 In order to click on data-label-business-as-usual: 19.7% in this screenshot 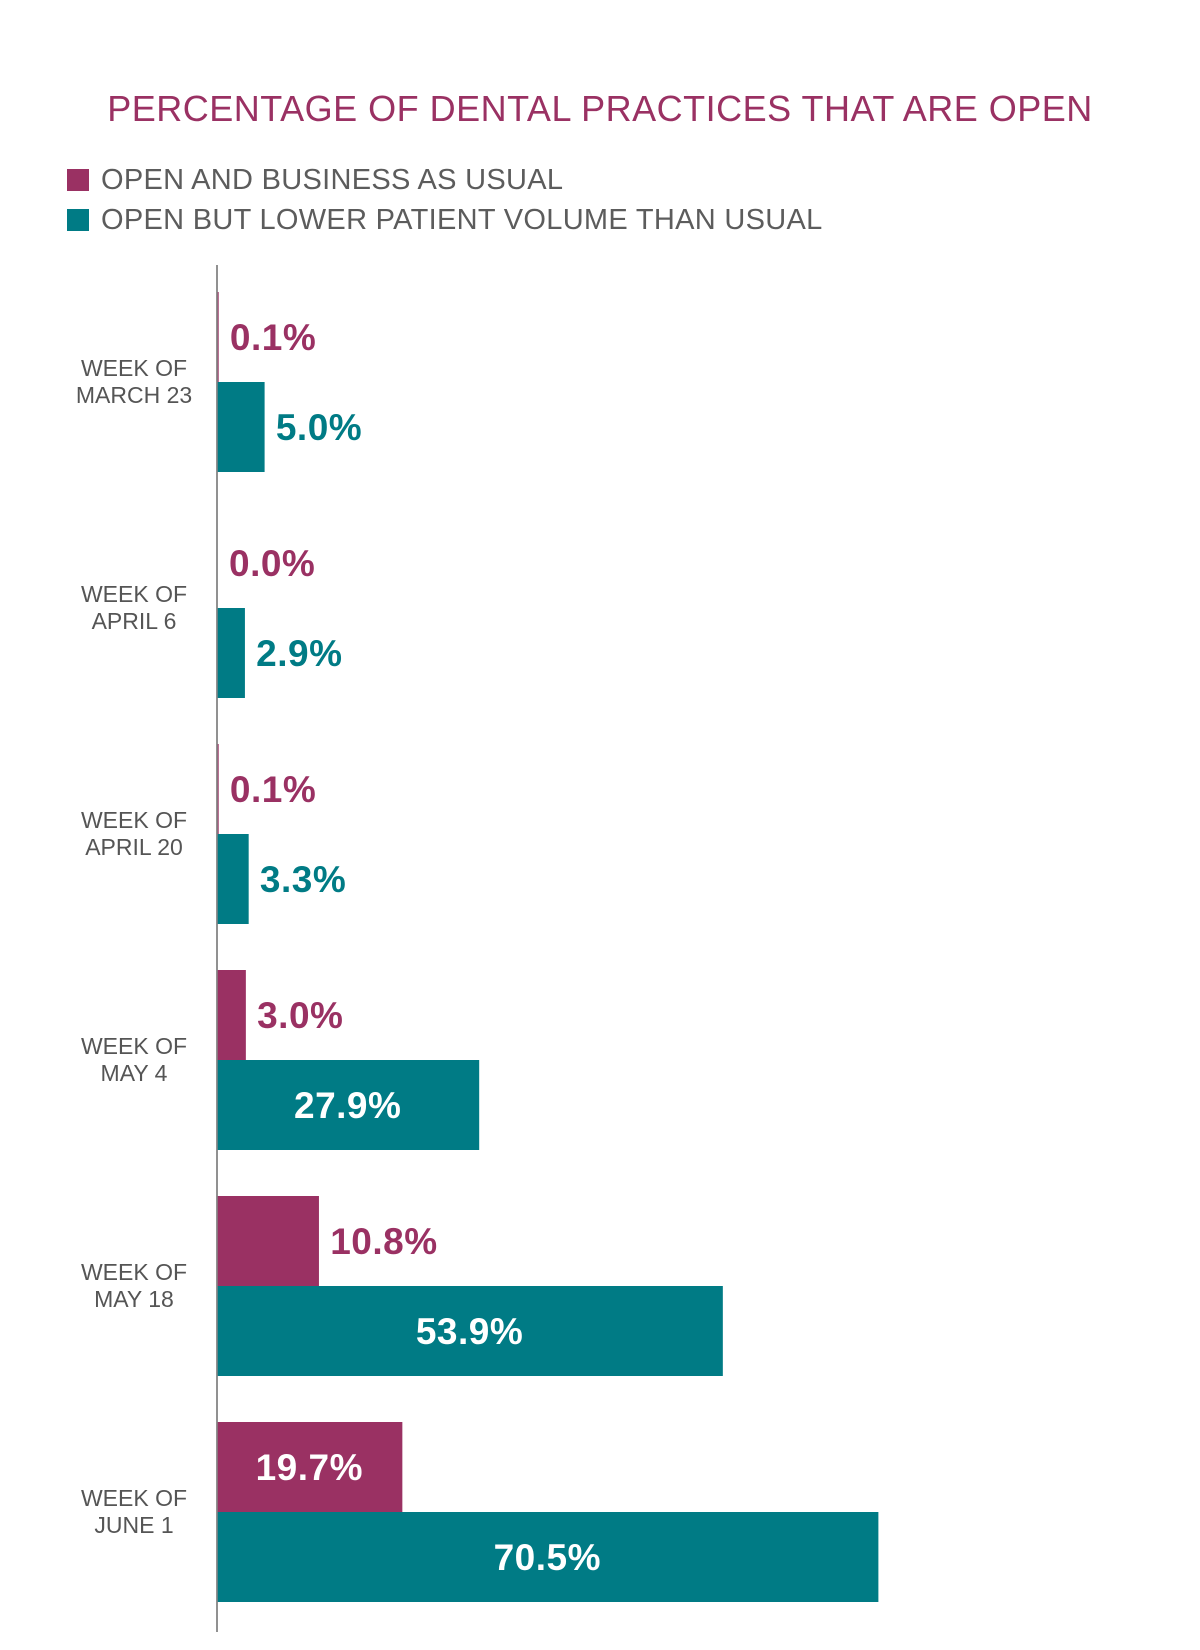, I will do `click(309, 1467)`.